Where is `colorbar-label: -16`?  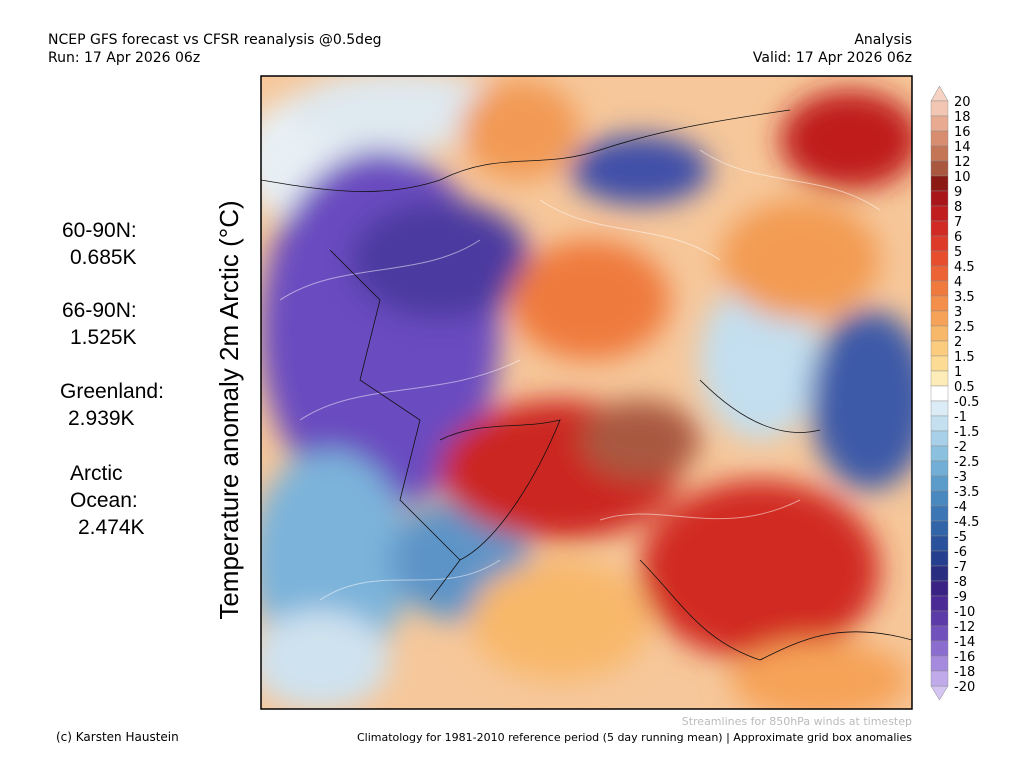 colorbar-label: -16 is located at coordinates (964, 657).